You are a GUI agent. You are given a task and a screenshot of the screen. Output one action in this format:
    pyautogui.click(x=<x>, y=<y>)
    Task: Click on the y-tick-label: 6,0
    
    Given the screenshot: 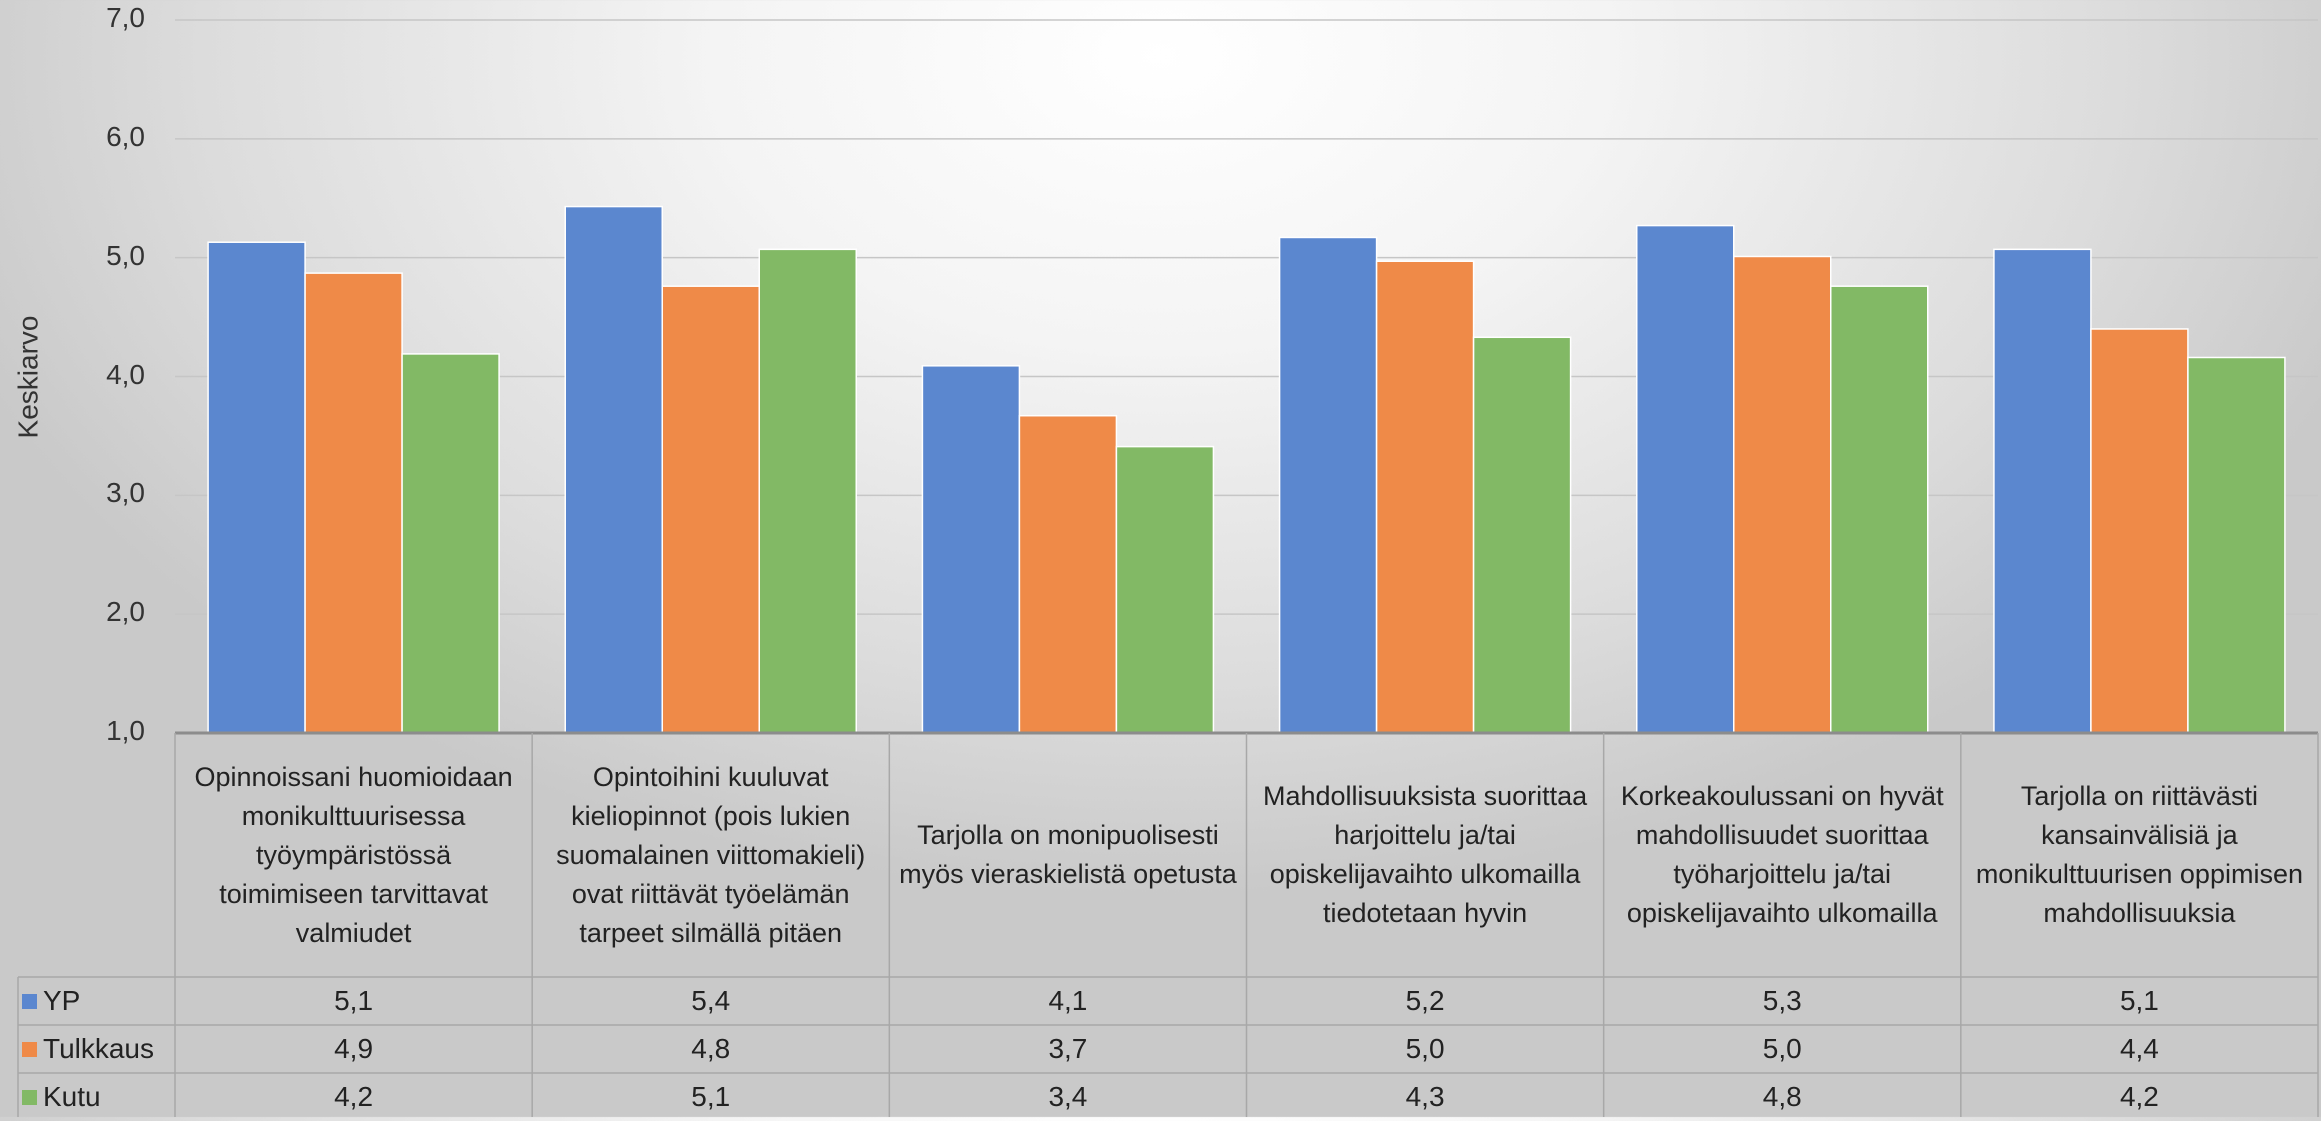 What is the action you would take?
    pyautogui.click(x=125, y=136)
    